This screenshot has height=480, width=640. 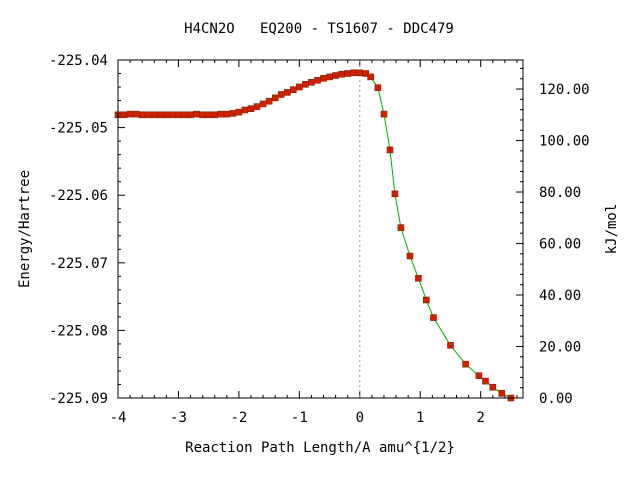 What do you see at coordinates (78, 61) in the screenshot?
I see `y-tick-label: -225.04` at bounding box center [78, 61].